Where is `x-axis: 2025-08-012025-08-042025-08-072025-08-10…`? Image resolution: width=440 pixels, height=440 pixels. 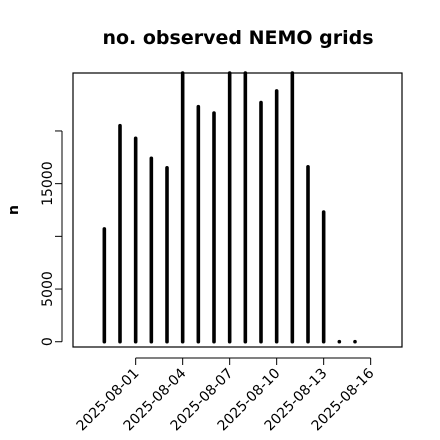 x-axis: 2025-08-012025-08-042025-08-072025-08-10… is located at coordinates (226, 395).